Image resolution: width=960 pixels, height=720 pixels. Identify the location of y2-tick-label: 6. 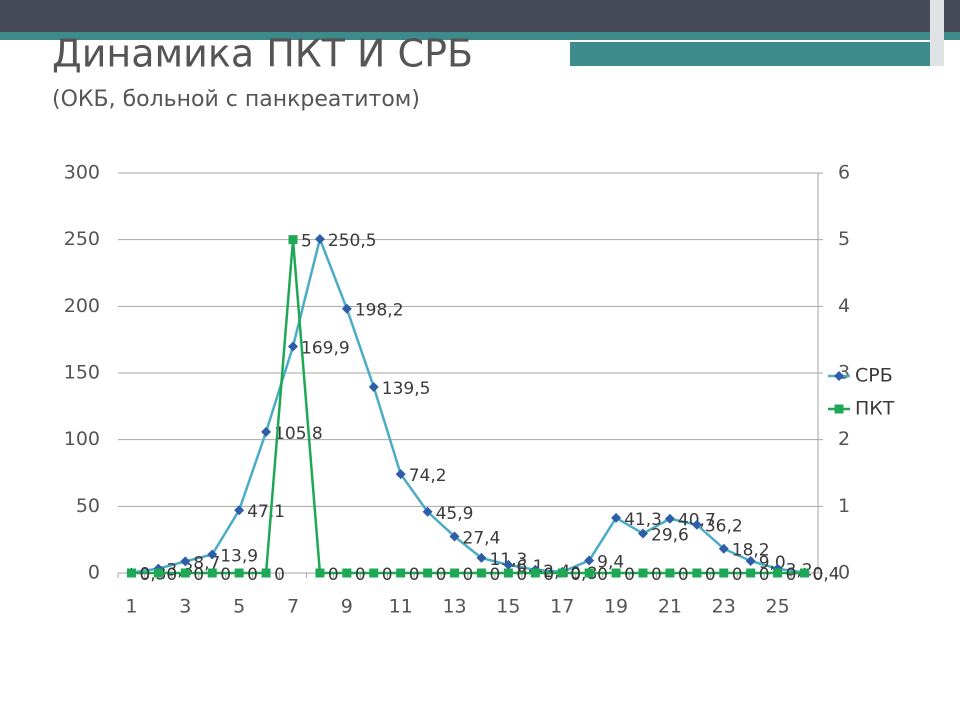
(844, 173).